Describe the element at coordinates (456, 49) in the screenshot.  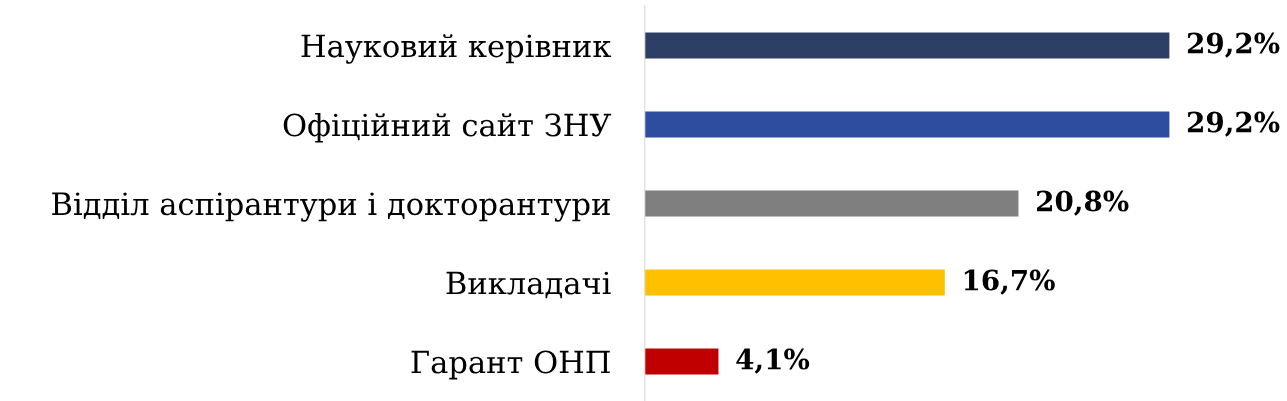
I see `y-tick-label: Науковий керівник` at that location.